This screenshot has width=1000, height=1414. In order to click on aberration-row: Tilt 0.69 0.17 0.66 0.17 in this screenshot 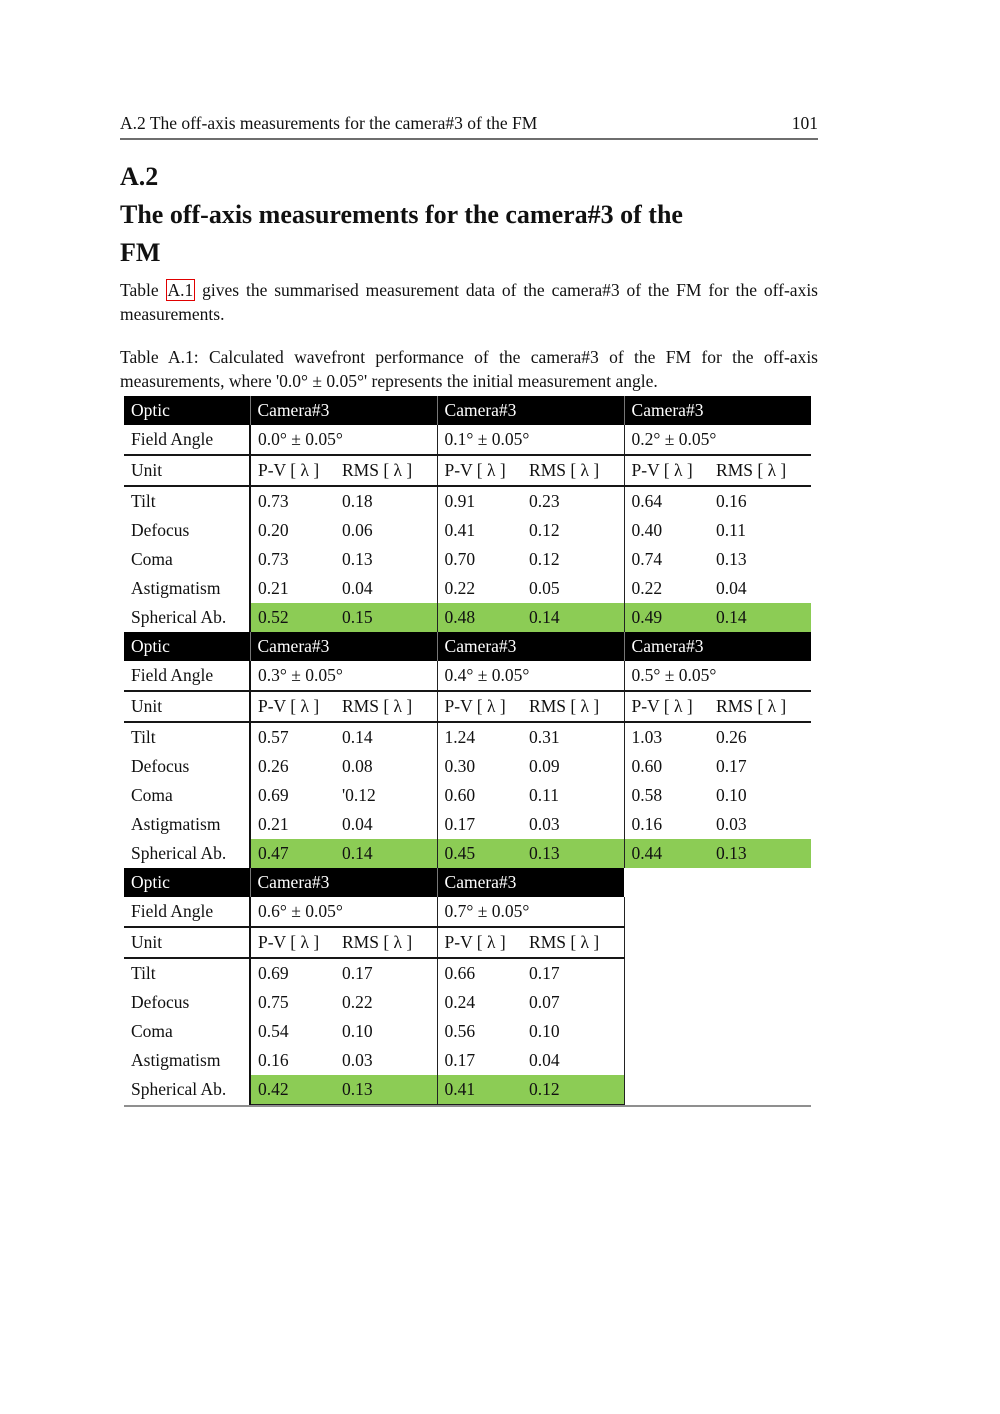, I will do `click(468, 973)`.